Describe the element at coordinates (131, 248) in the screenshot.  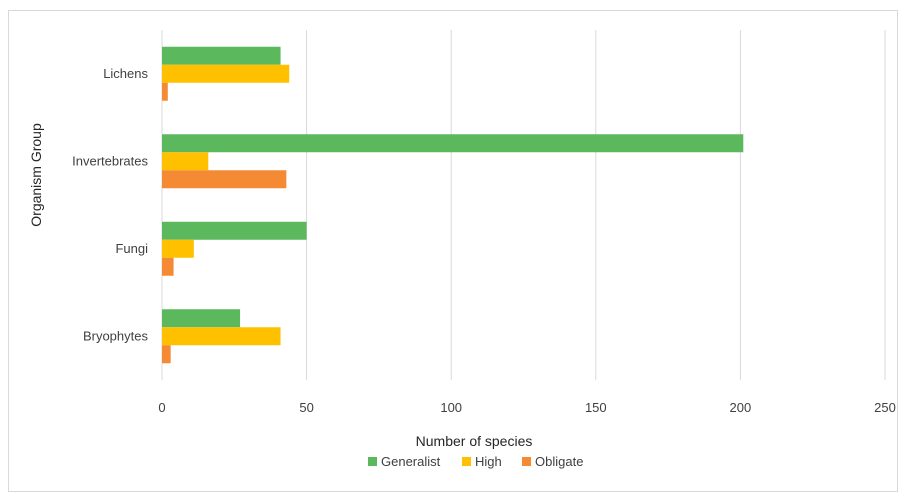
I see `category-label: Fungi` at that location.